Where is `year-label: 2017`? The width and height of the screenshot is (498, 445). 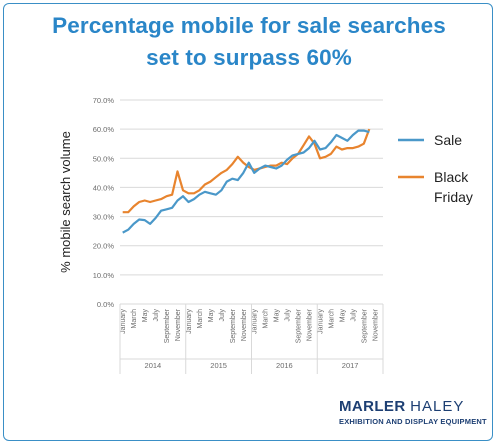 year-label: 2017 is located at coordinates (350, 365).